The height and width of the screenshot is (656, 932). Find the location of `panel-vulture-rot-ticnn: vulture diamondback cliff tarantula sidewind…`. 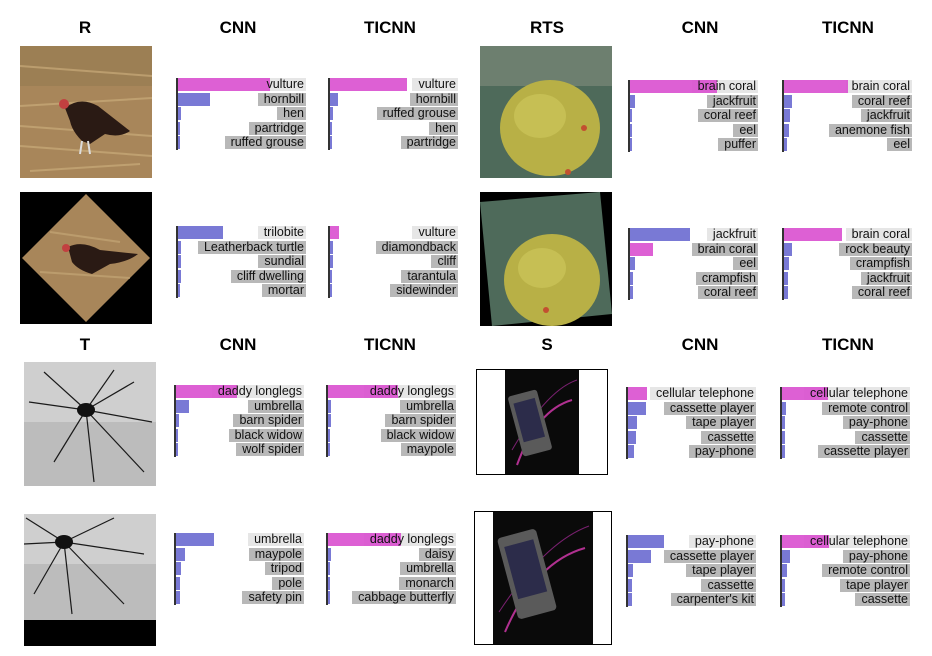

panel-vulture-rot-ticnn: vulture diamondback cliff tarantula sidewind… is located at coordinates (394, 262).